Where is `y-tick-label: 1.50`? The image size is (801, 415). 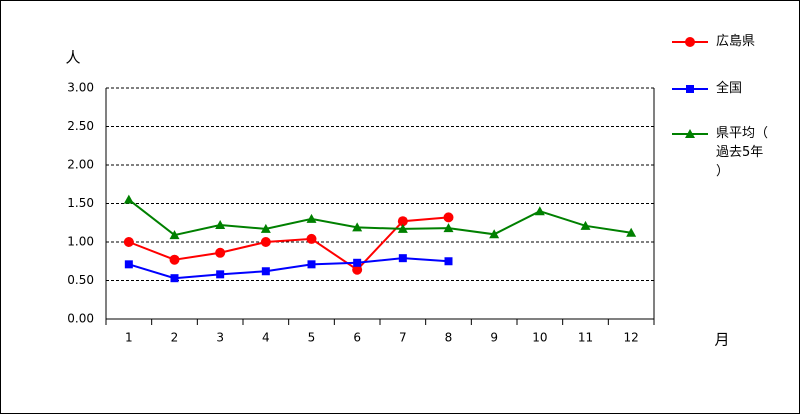 y-tick-label: 1.50 is located at coordinates (80, 203).